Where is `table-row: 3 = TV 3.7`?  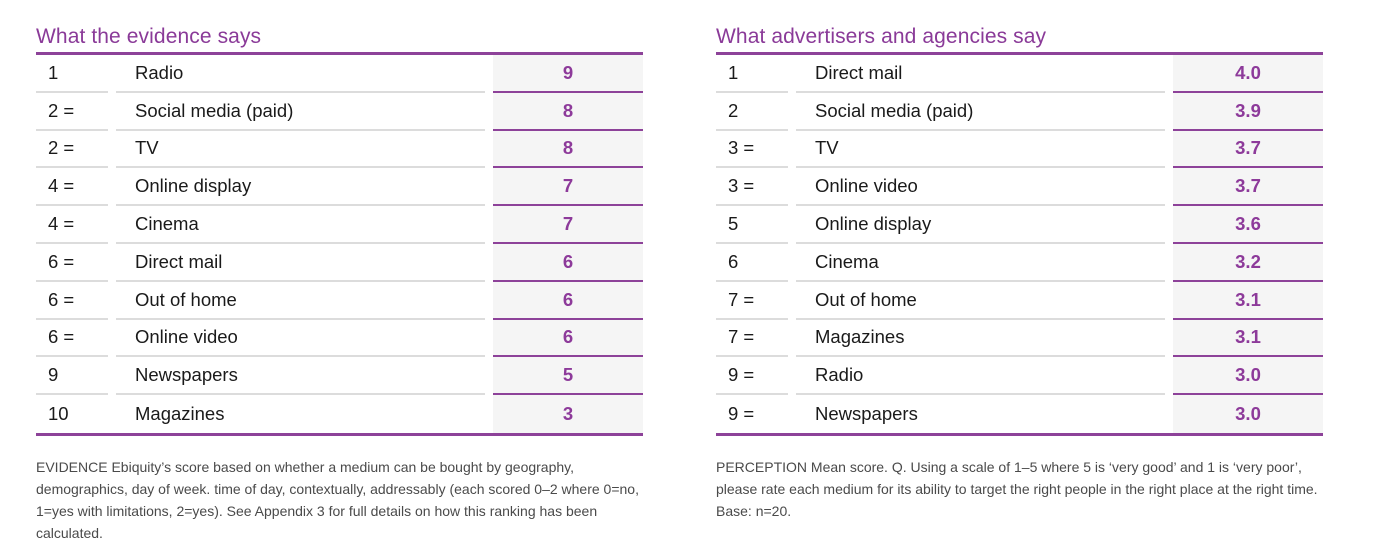
table-row: 3 = TV 3.7 is located at coordinates (1019, 149).